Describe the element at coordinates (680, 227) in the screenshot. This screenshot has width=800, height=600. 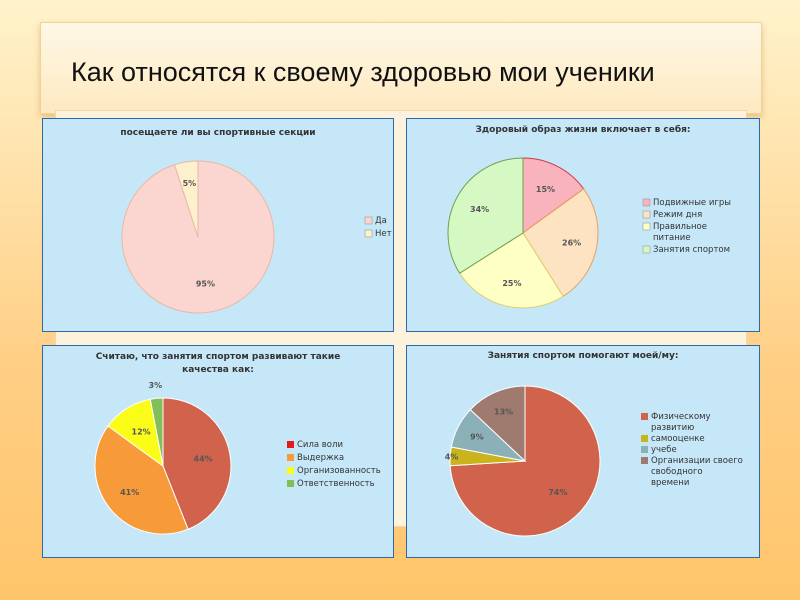
I see `legend-label: Правильное` at that location.